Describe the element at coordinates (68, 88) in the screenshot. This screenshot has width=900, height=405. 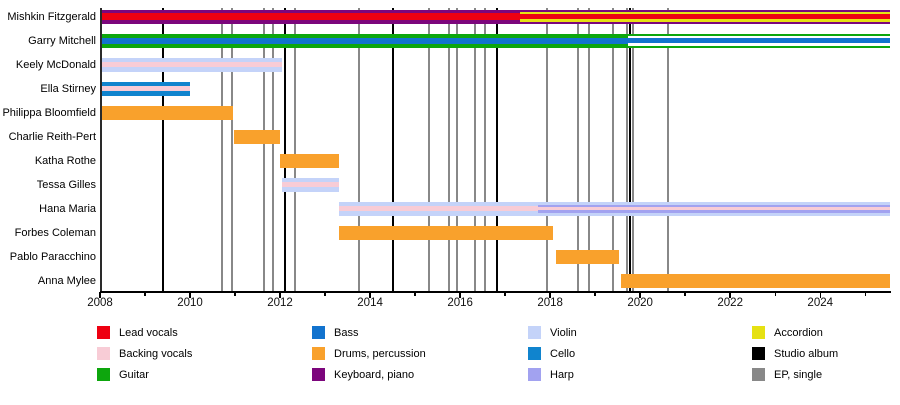
I see `member-label: Ella Stirney` at that location.